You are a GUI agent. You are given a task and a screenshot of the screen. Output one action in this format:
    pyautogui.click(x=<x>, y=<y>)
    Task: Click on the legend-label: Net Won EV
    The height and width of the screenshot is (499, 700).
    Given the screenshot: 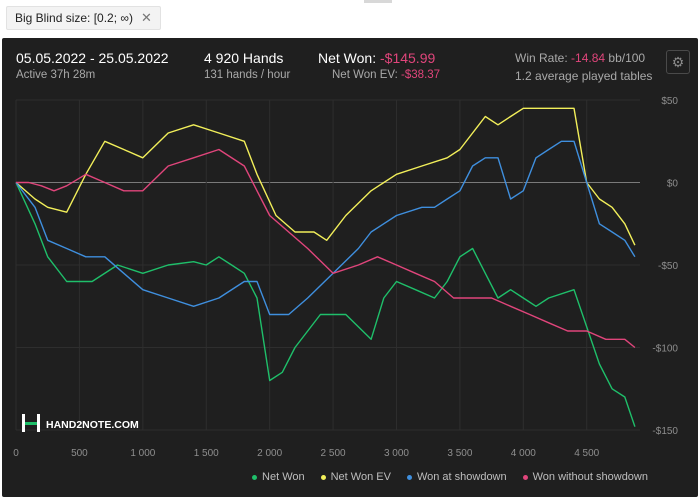 What is the action you would take?
    pyautogui.click(x=360, y=477)
    